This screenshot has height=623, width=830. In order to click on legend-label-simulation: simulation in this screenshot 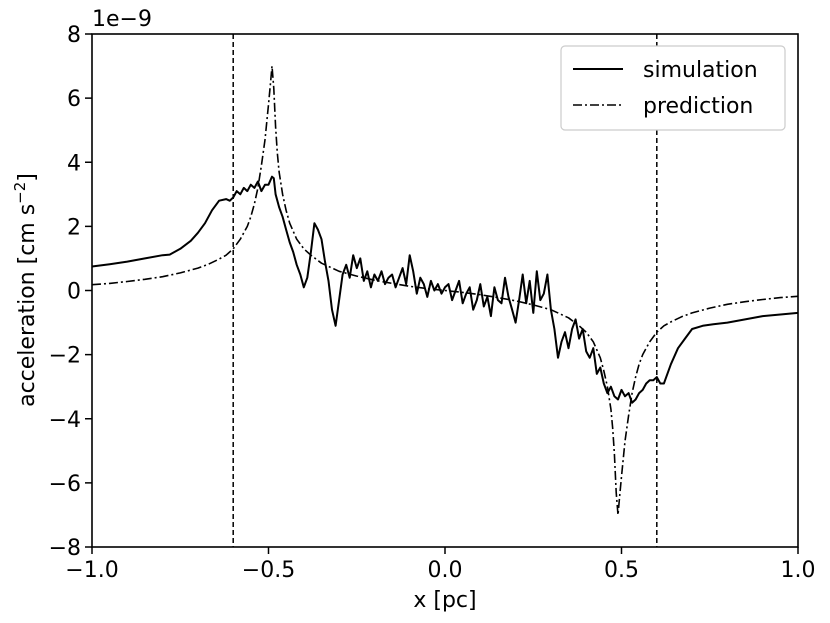, I will do `click(700, 70)`.